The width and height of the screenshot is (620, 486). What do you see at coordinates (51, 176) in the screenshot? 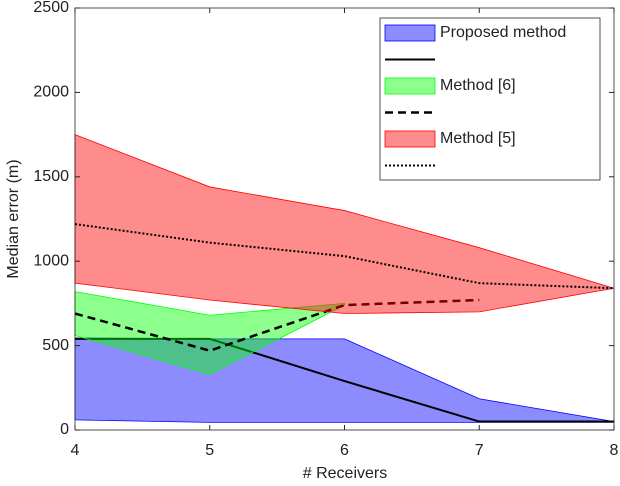
I see `y-tick-label: 1500` at bounding box center [51, 176].